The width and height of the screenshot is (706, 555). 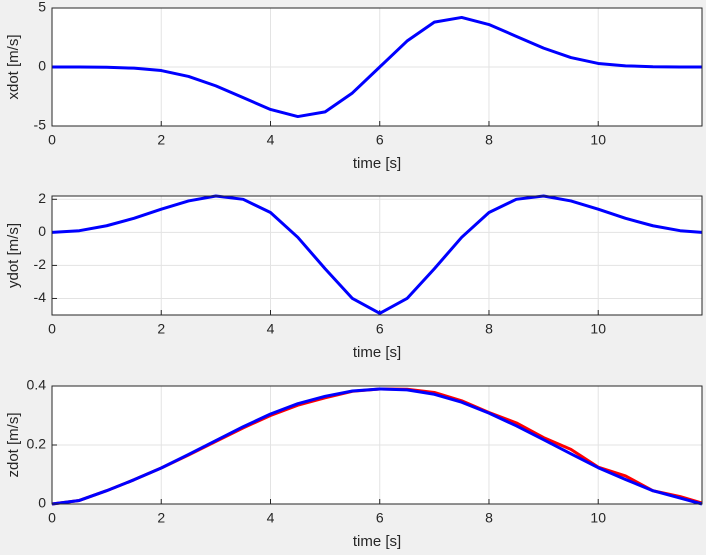 What do you see at coordinates (42, 7) in the screenshot?
I see `y-tick-label: 5` at bounding box center [42, 7].